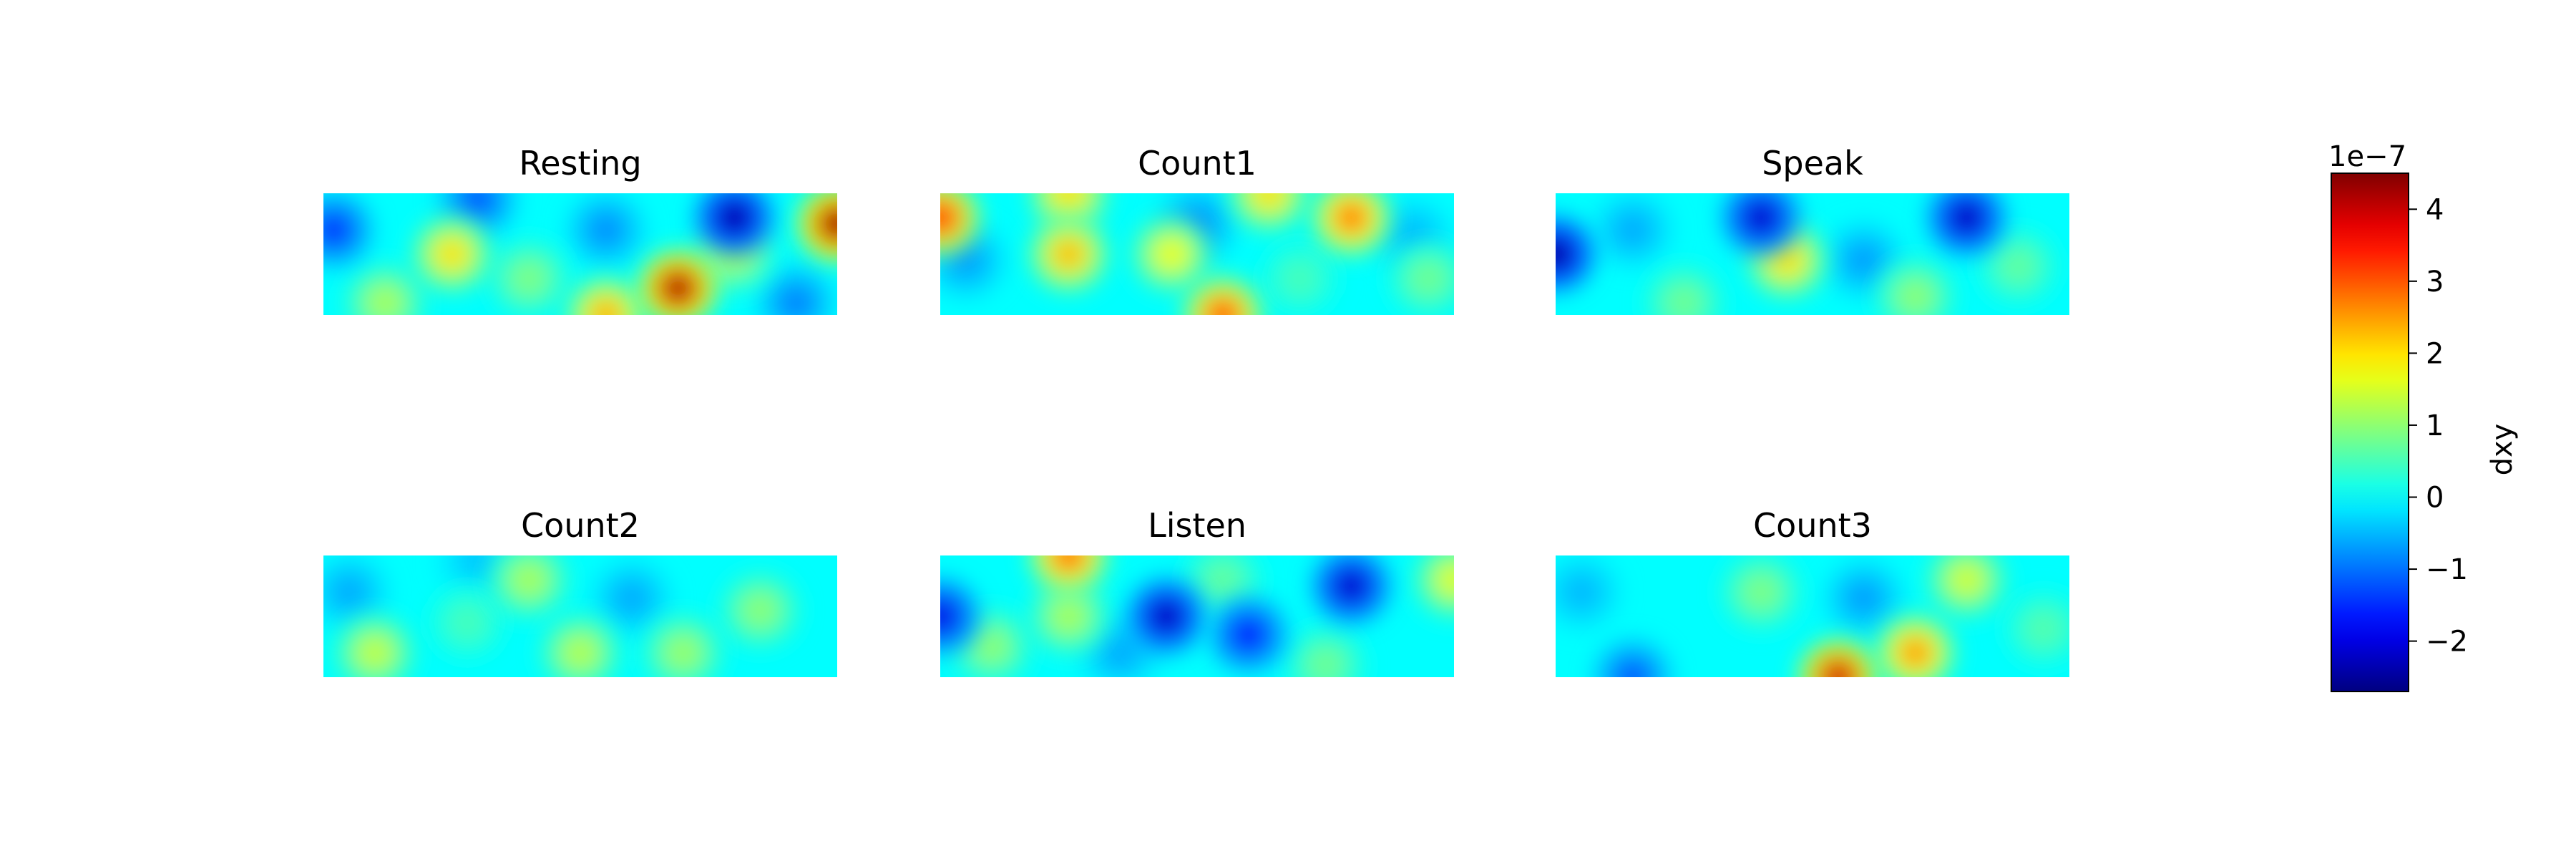  I want to click on colorbar-tick-label: 3, so click(2435, 282).